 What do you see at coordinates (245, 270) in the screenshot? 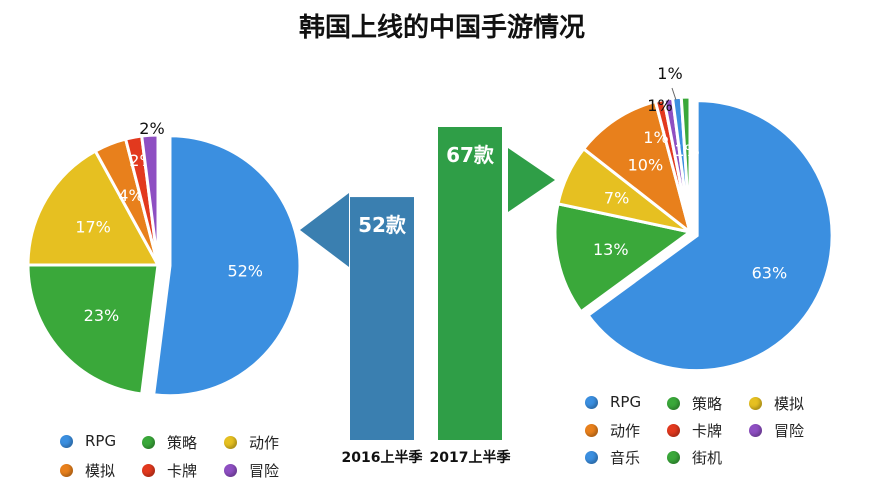
I see `pie0-label-0: 52%` at bounding box center [245, 270].